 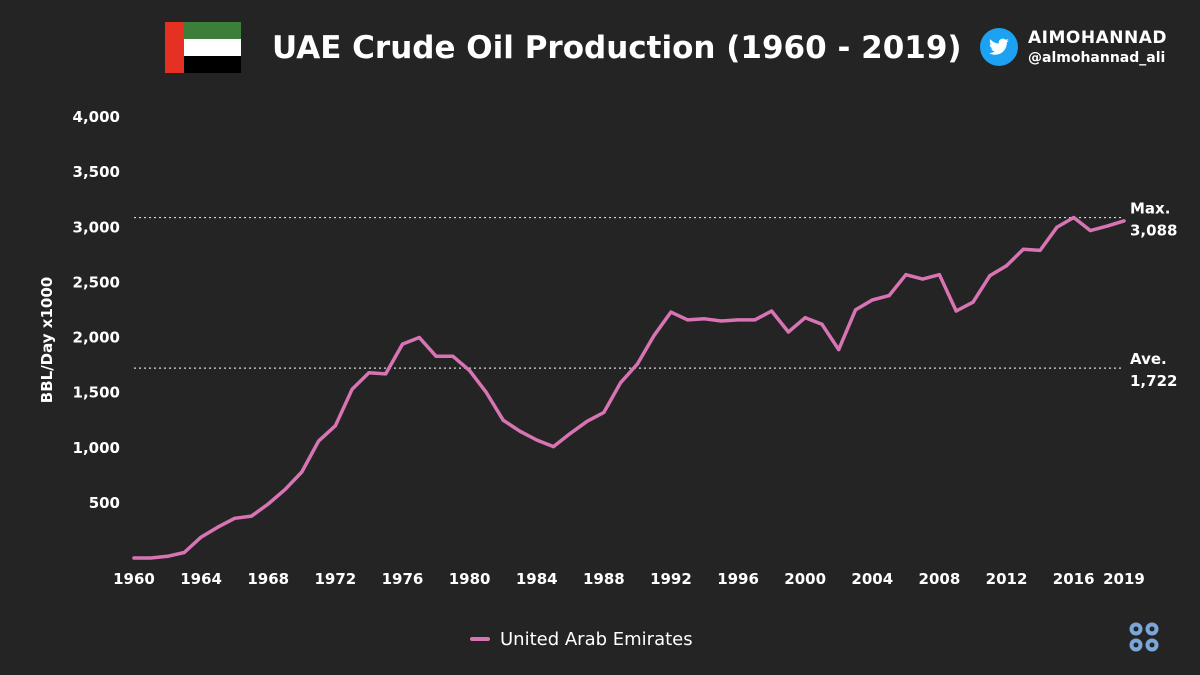 I want to click on y-axis-label: BBL/Day x1000, so click(x=47, y=340).